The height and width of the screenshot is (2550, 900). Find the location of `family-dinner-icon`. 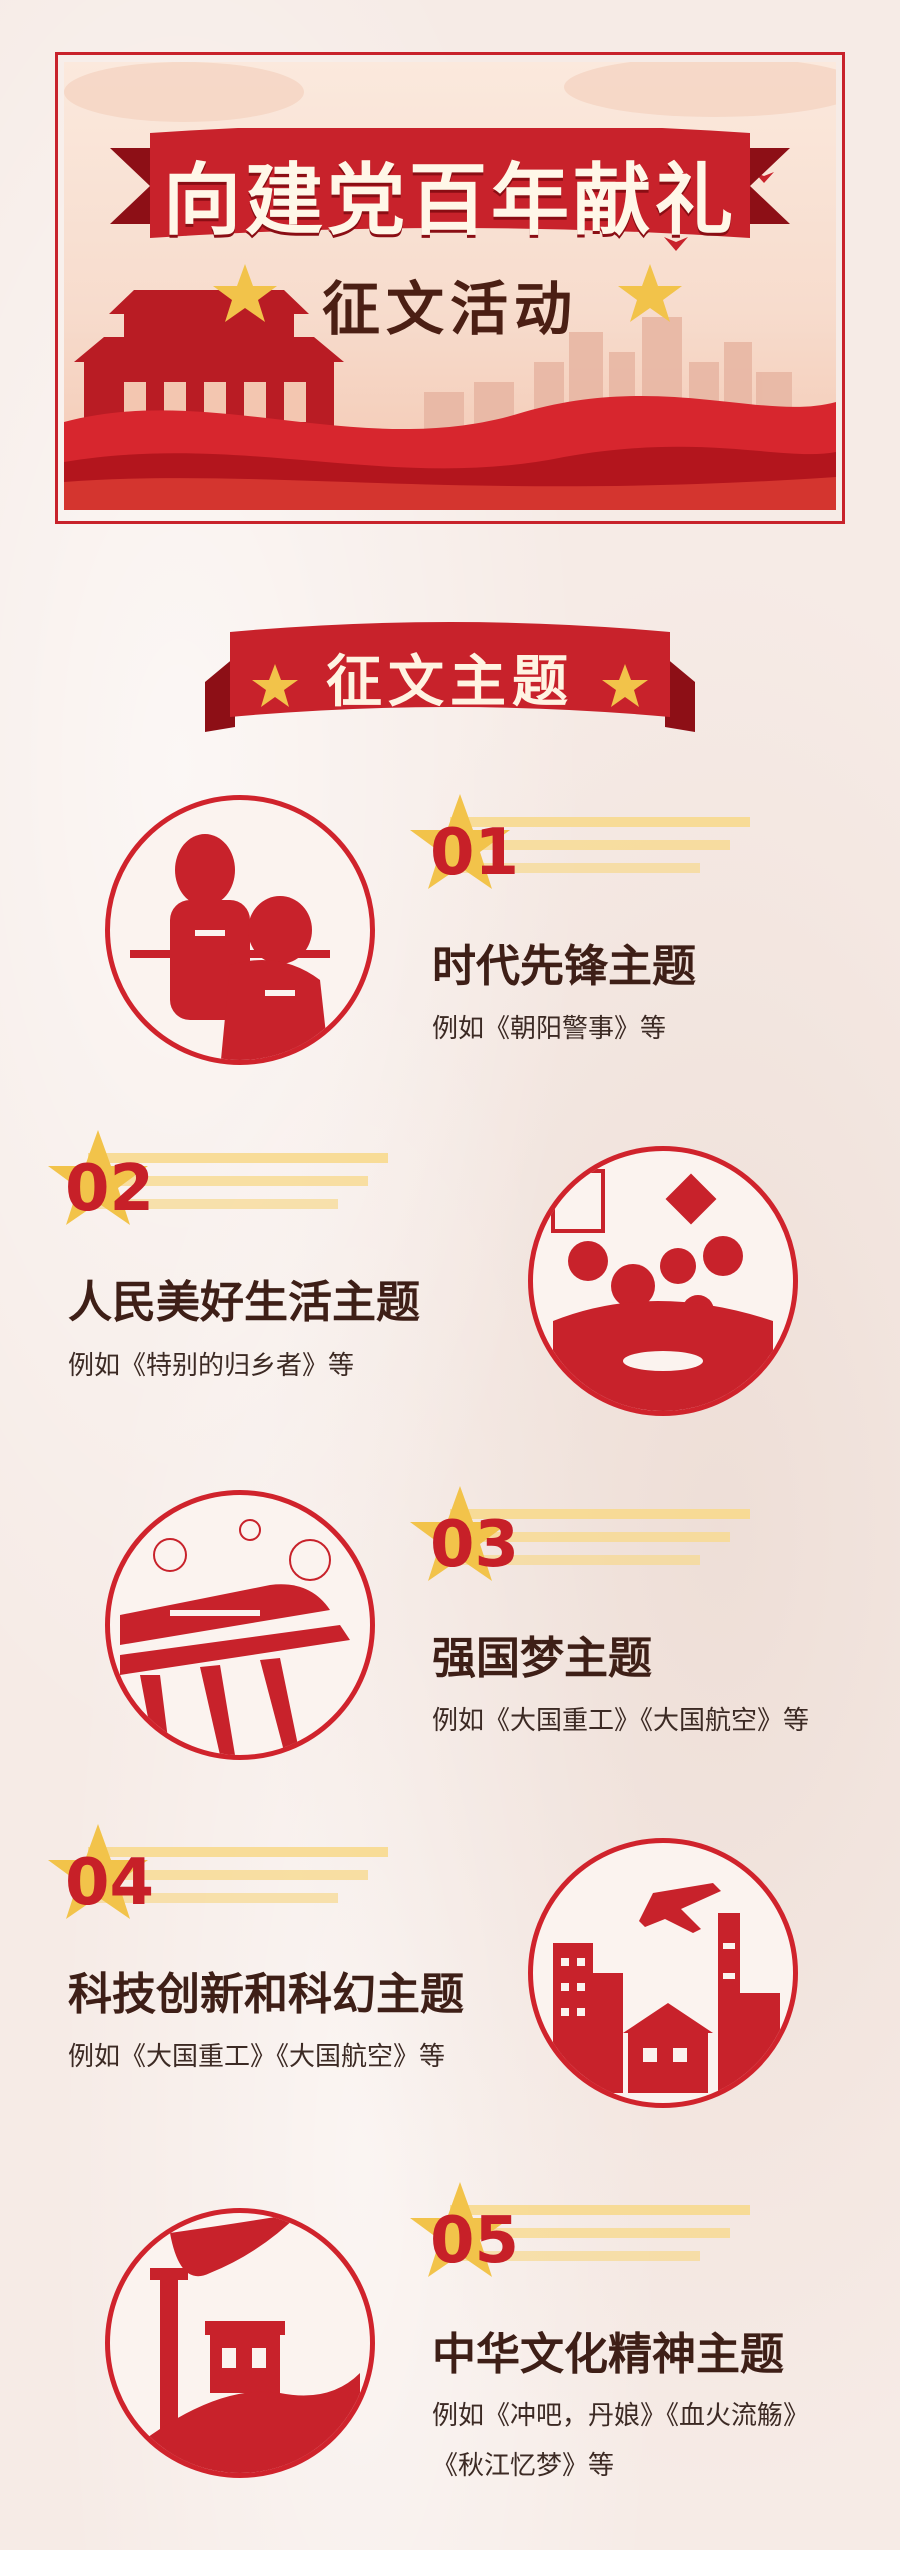

family-dinner-icon is located at coordinates (662, 1290).